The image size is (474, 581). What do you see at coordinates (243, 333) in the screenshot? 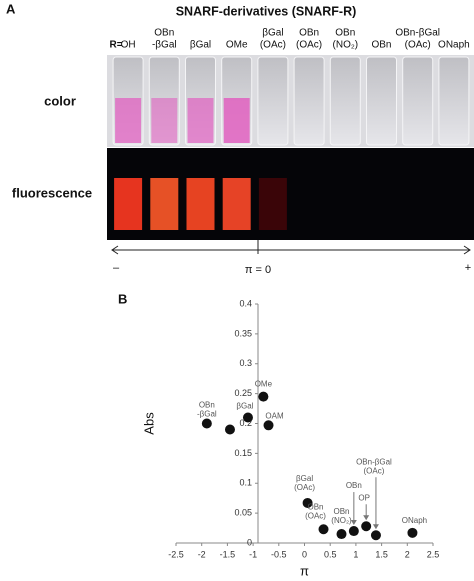
I see `y-tick-label: 0.35` at bounding box center [243, 333].